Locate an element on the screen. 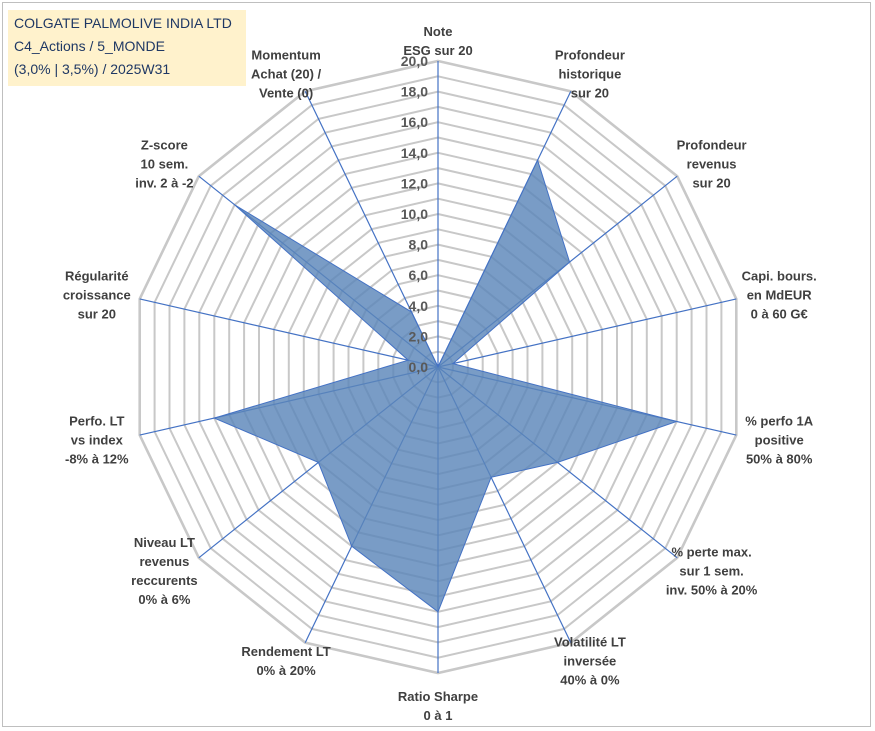  axis-label: Profondeur historique sur 20 is located at coordinates (590, 73).